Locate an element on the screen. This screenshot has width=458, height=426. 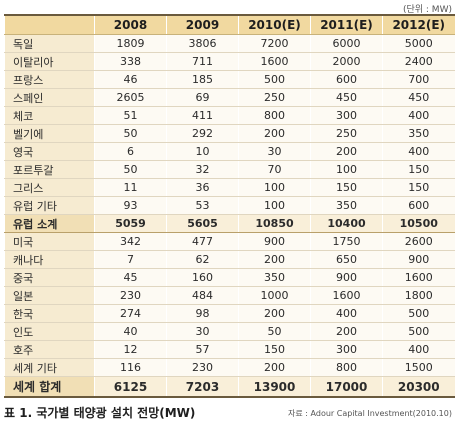
table-cell: 292 is located at coordinates (202, 133).